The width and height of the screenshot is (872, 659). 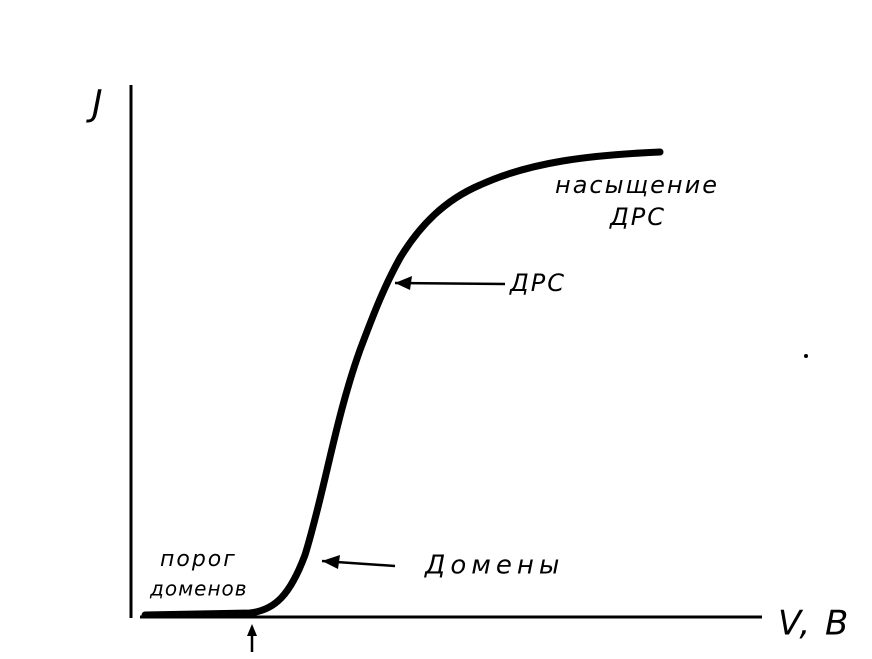 What do you see at coordinates (814, 624) in the screenshot?
I see `x-axis-label: V, B` at bounding box center [814, 624].